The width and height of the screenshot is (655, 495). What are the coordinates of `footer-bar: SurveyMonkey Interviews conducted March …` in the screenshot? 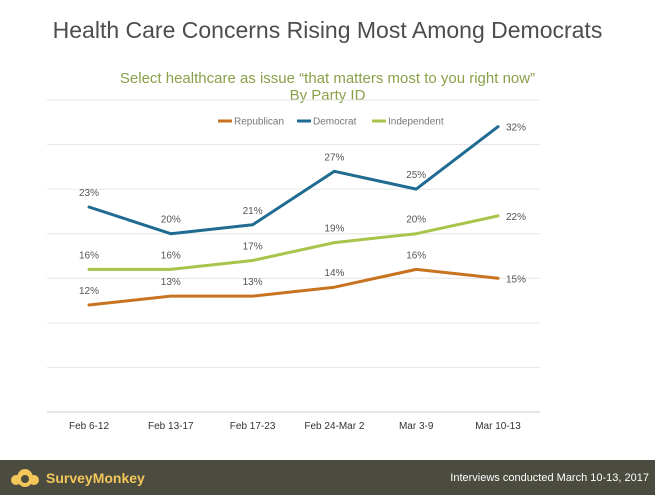 It's located at (327, 477).